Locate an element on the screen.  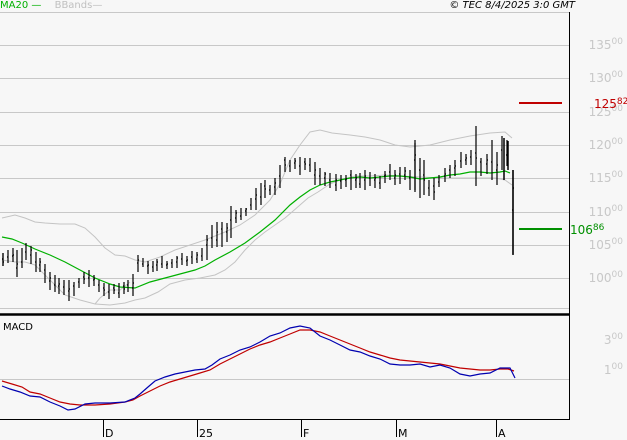
chart-legend: MA20 — BBands— is located at coordinates (51, 6).